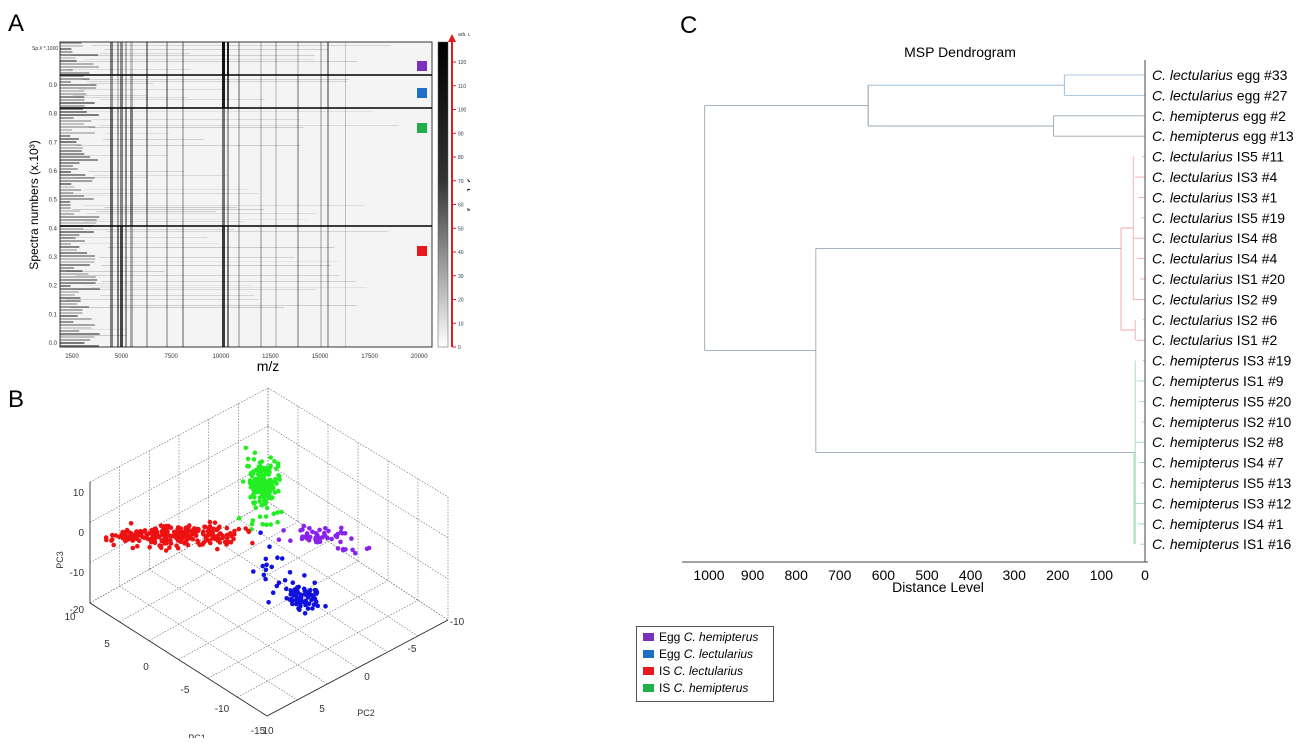 This screenshot has height=743, width=1302. Describe the element at coordinates (1222, 361) in the screenshot. I see `leaf-label: C. hemipterus IS3 #19` at that location.